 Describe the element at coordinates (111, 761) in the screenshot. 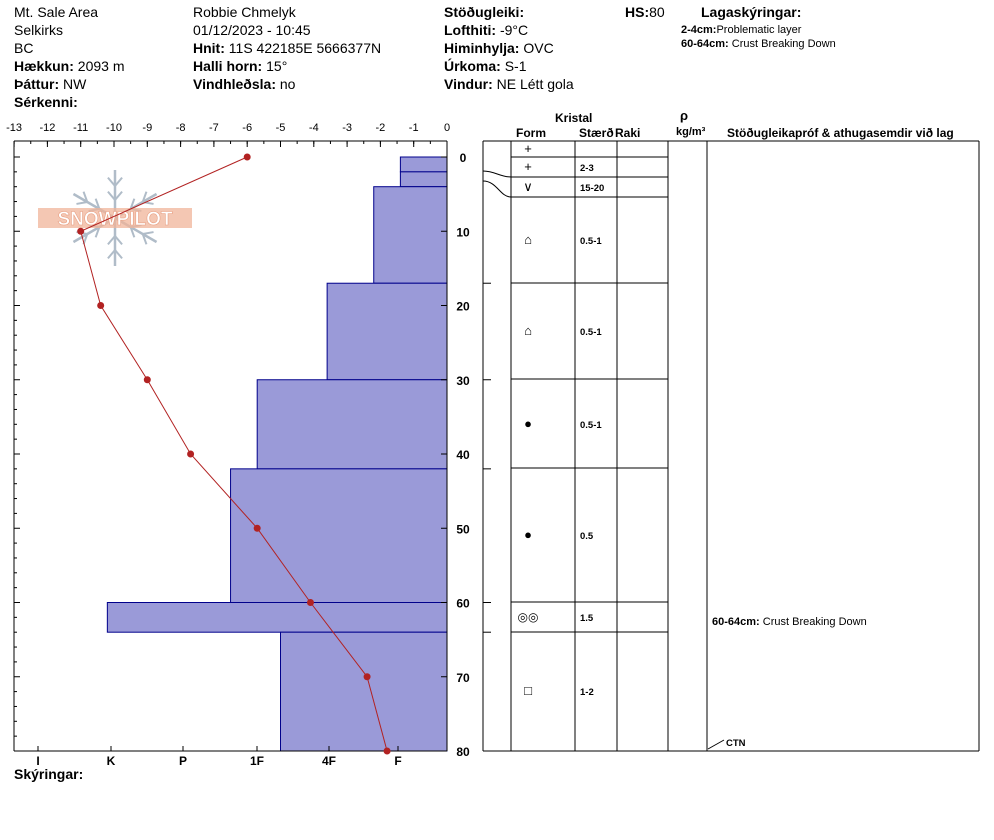

I see `hardness-tick-label: K` at that location.